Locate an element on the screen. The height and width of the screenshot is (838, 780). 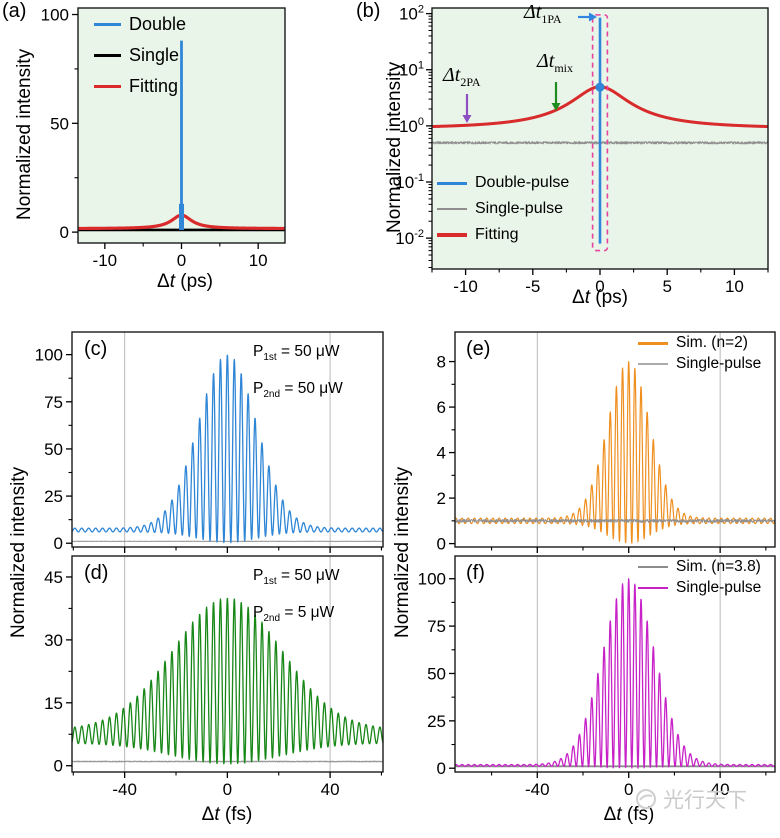
svg-text: 15 is located at coordinates (53, 703).